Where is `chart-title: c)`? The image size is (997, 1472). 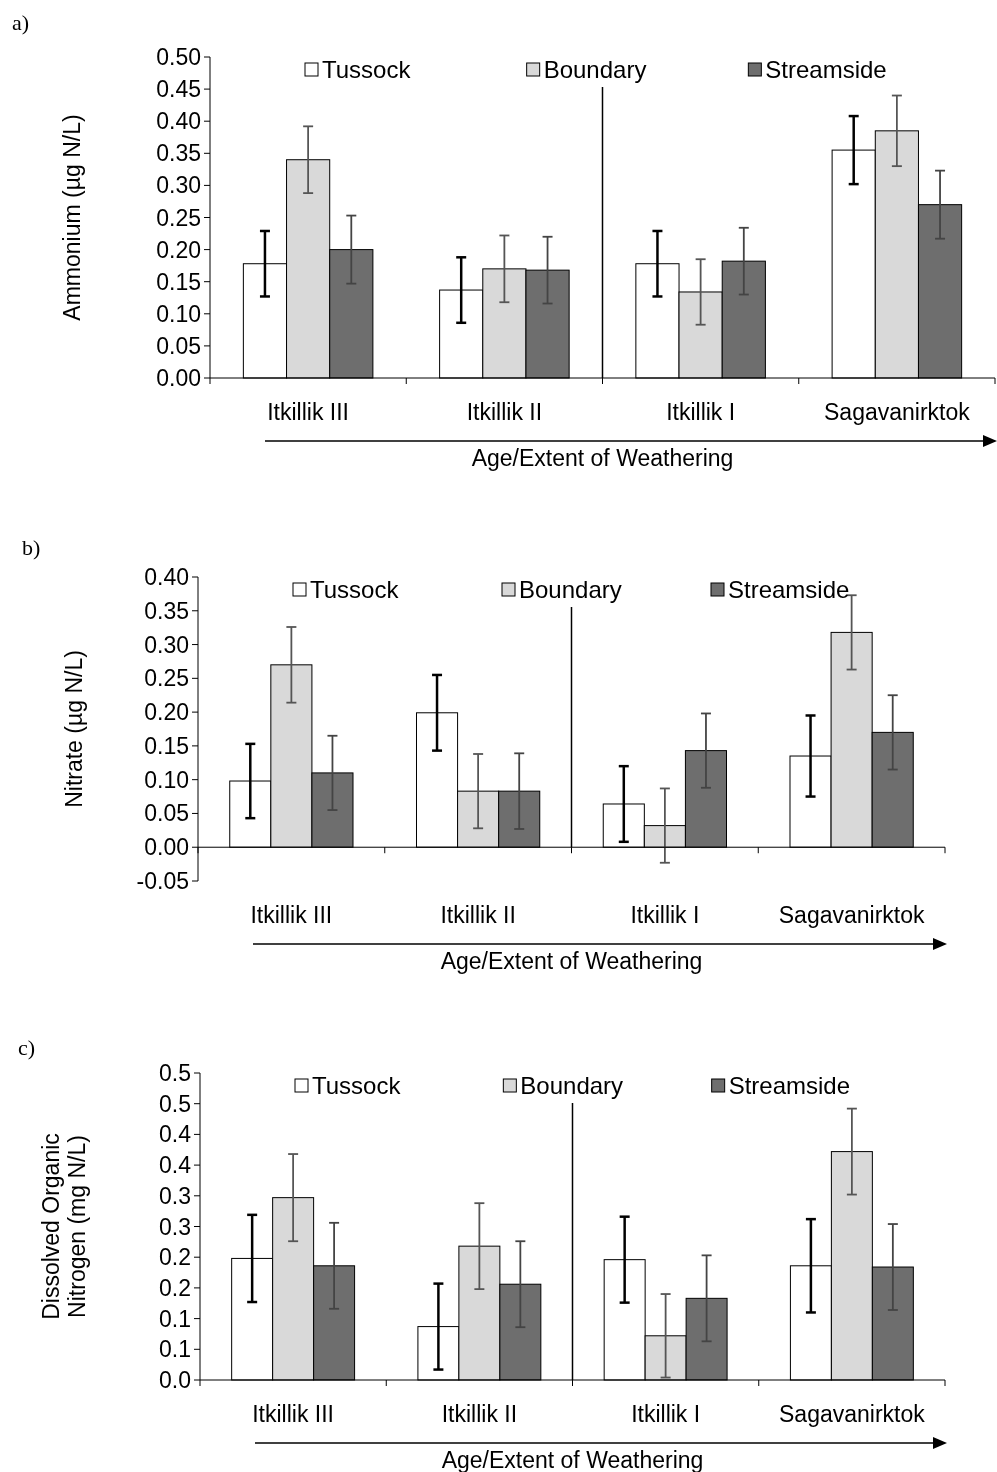 chart-title: c) is located at coordinates (27, 1047).